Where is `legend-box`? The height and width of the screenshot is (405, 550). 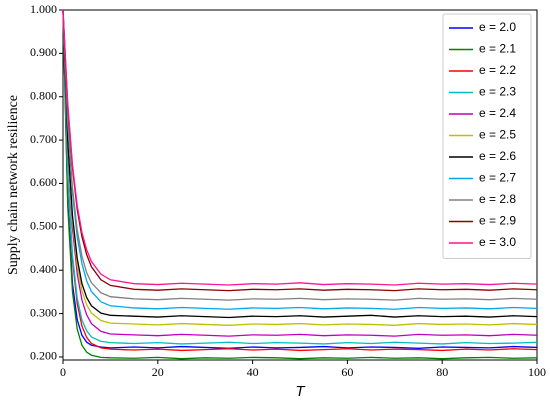 legend-box is located at coordinates (487, 136).